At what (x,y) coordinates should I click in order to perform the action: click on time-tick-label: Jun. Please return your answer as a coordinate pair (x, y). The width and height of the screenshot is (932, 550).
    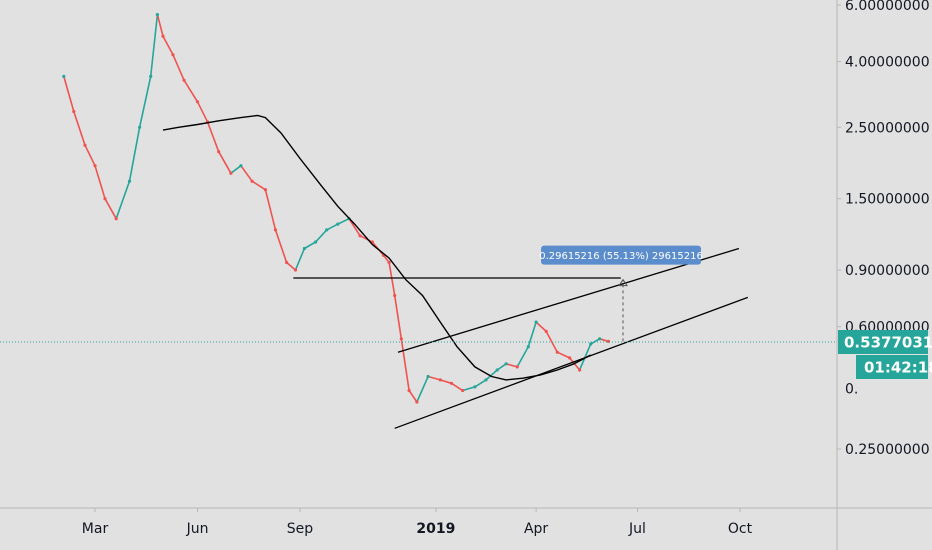
    Looking at the image, I should click on (197, 529).